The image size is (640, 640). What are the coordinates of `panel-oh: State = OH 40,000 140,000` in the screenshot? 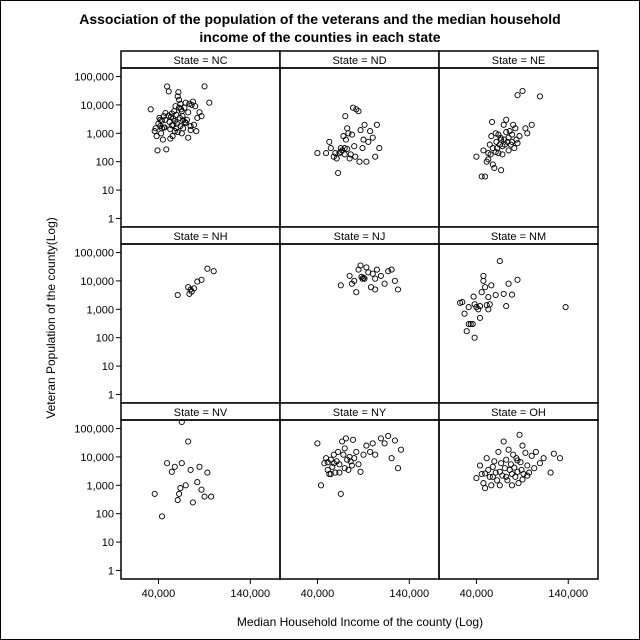 It's located at (518, 501).